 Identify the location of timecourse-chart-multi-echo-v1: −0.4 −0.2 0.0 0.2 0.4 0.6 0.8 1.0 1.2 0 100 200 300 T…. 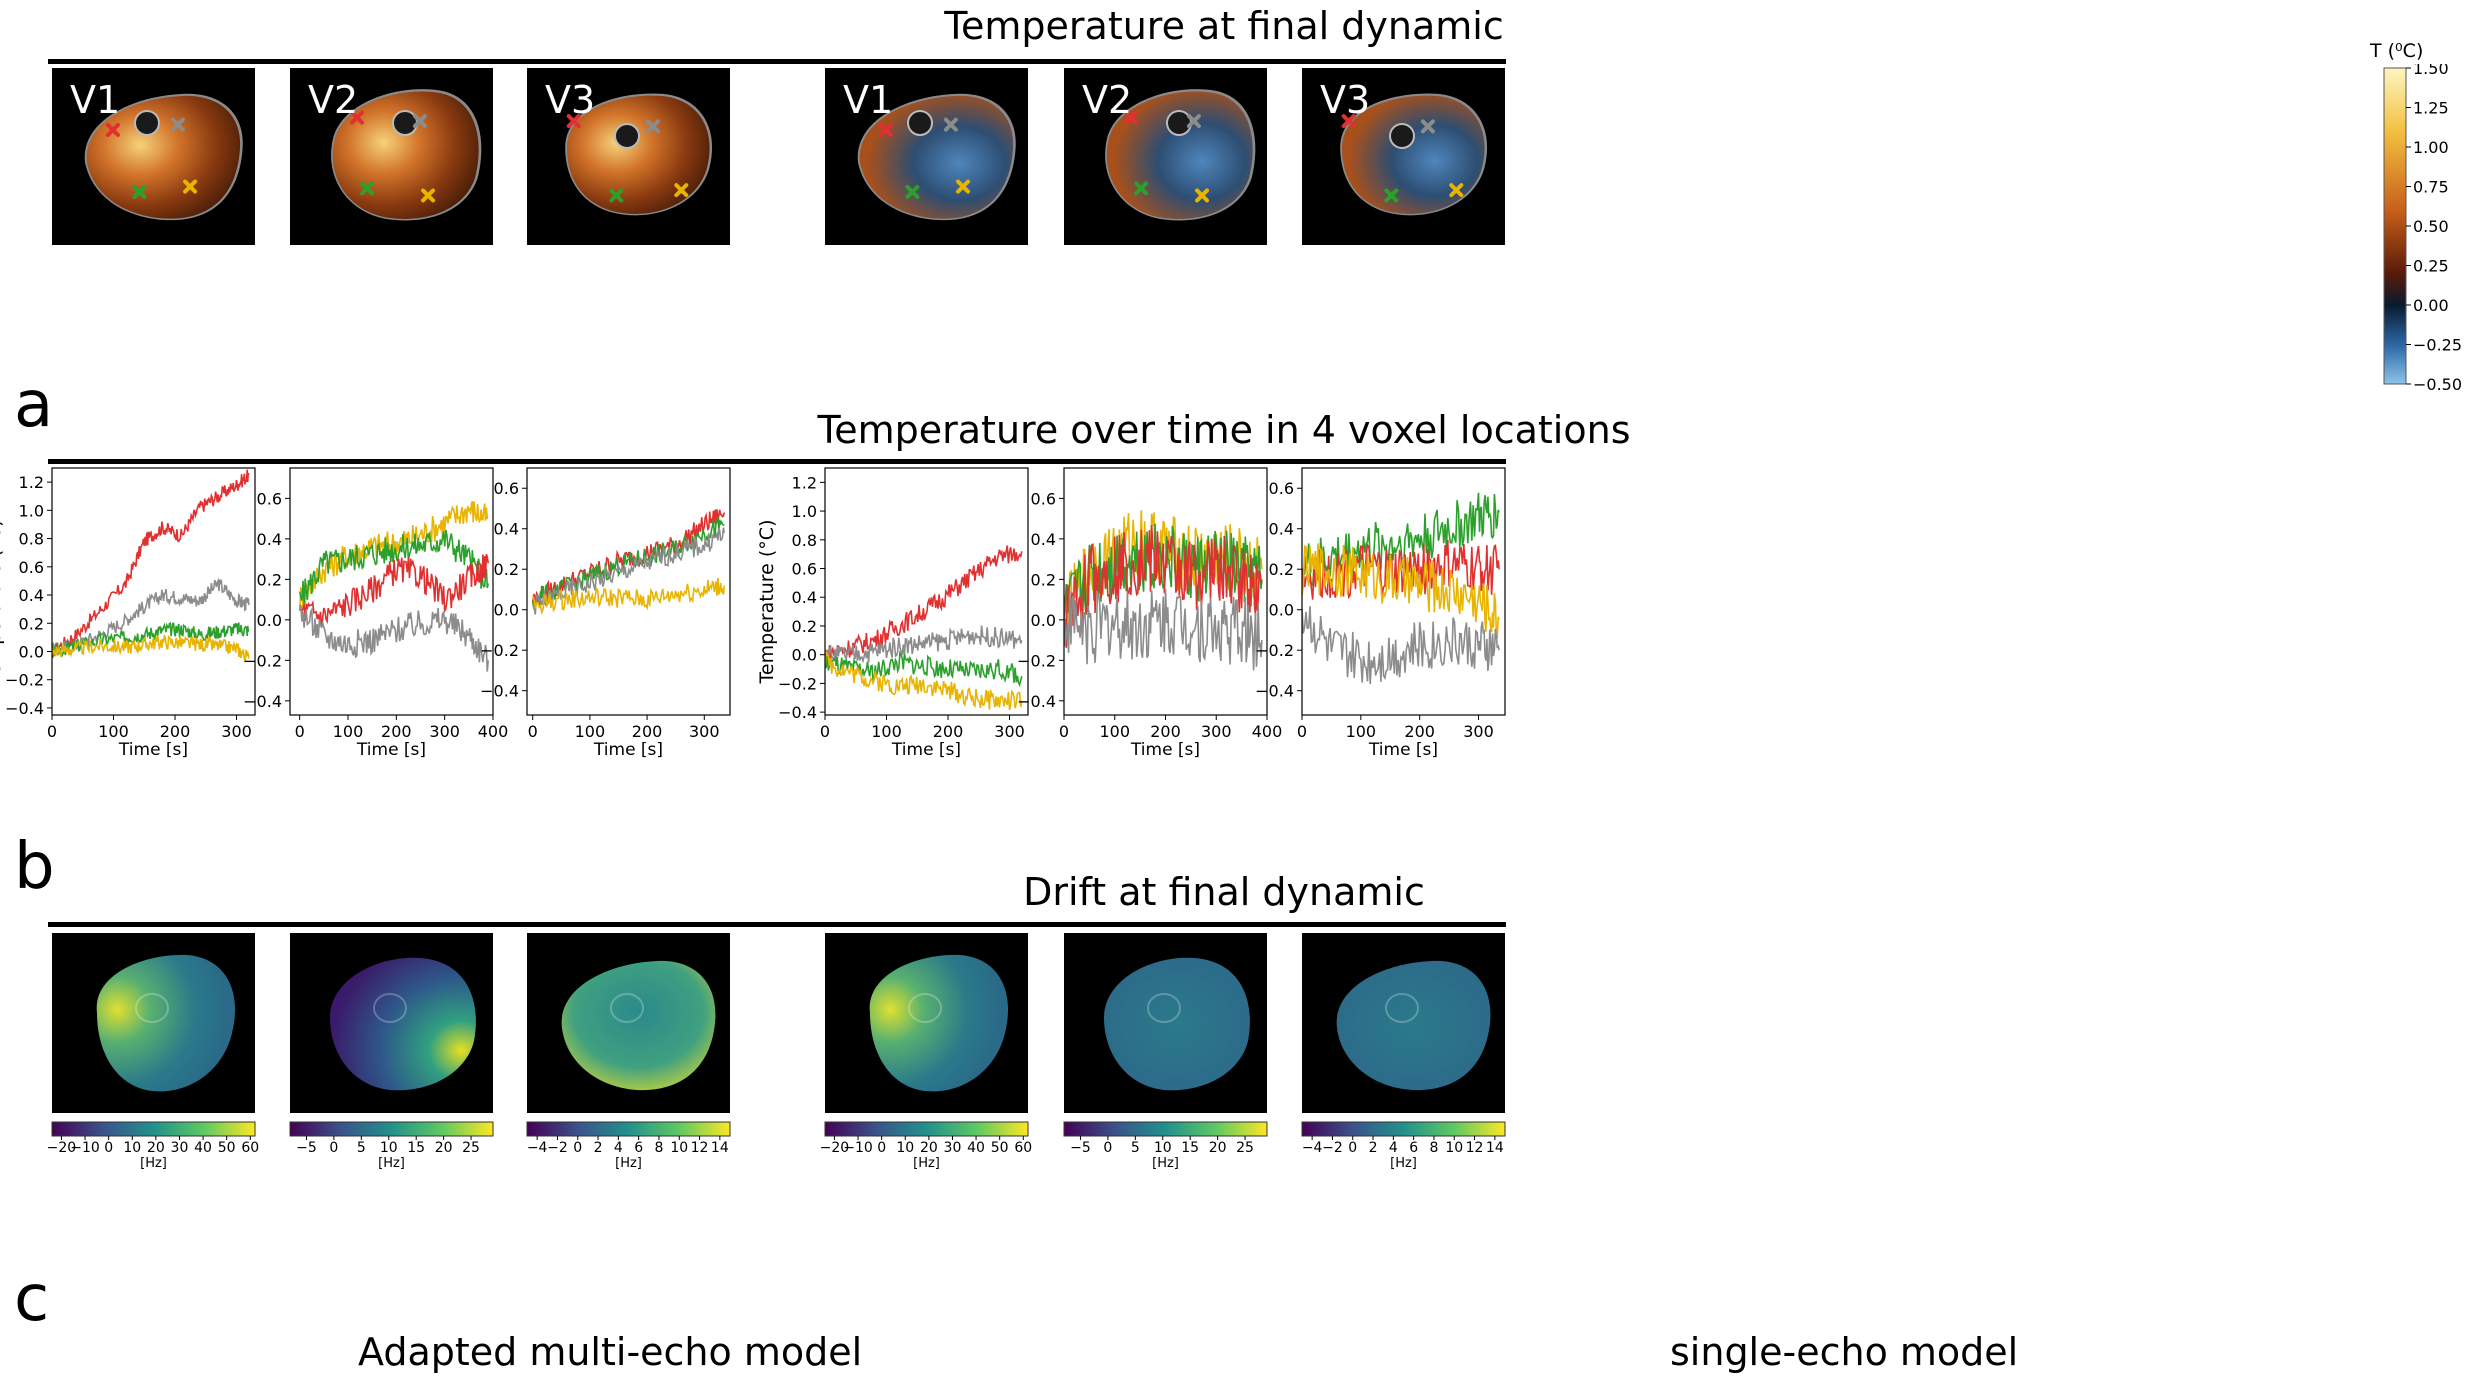
(128, 613).